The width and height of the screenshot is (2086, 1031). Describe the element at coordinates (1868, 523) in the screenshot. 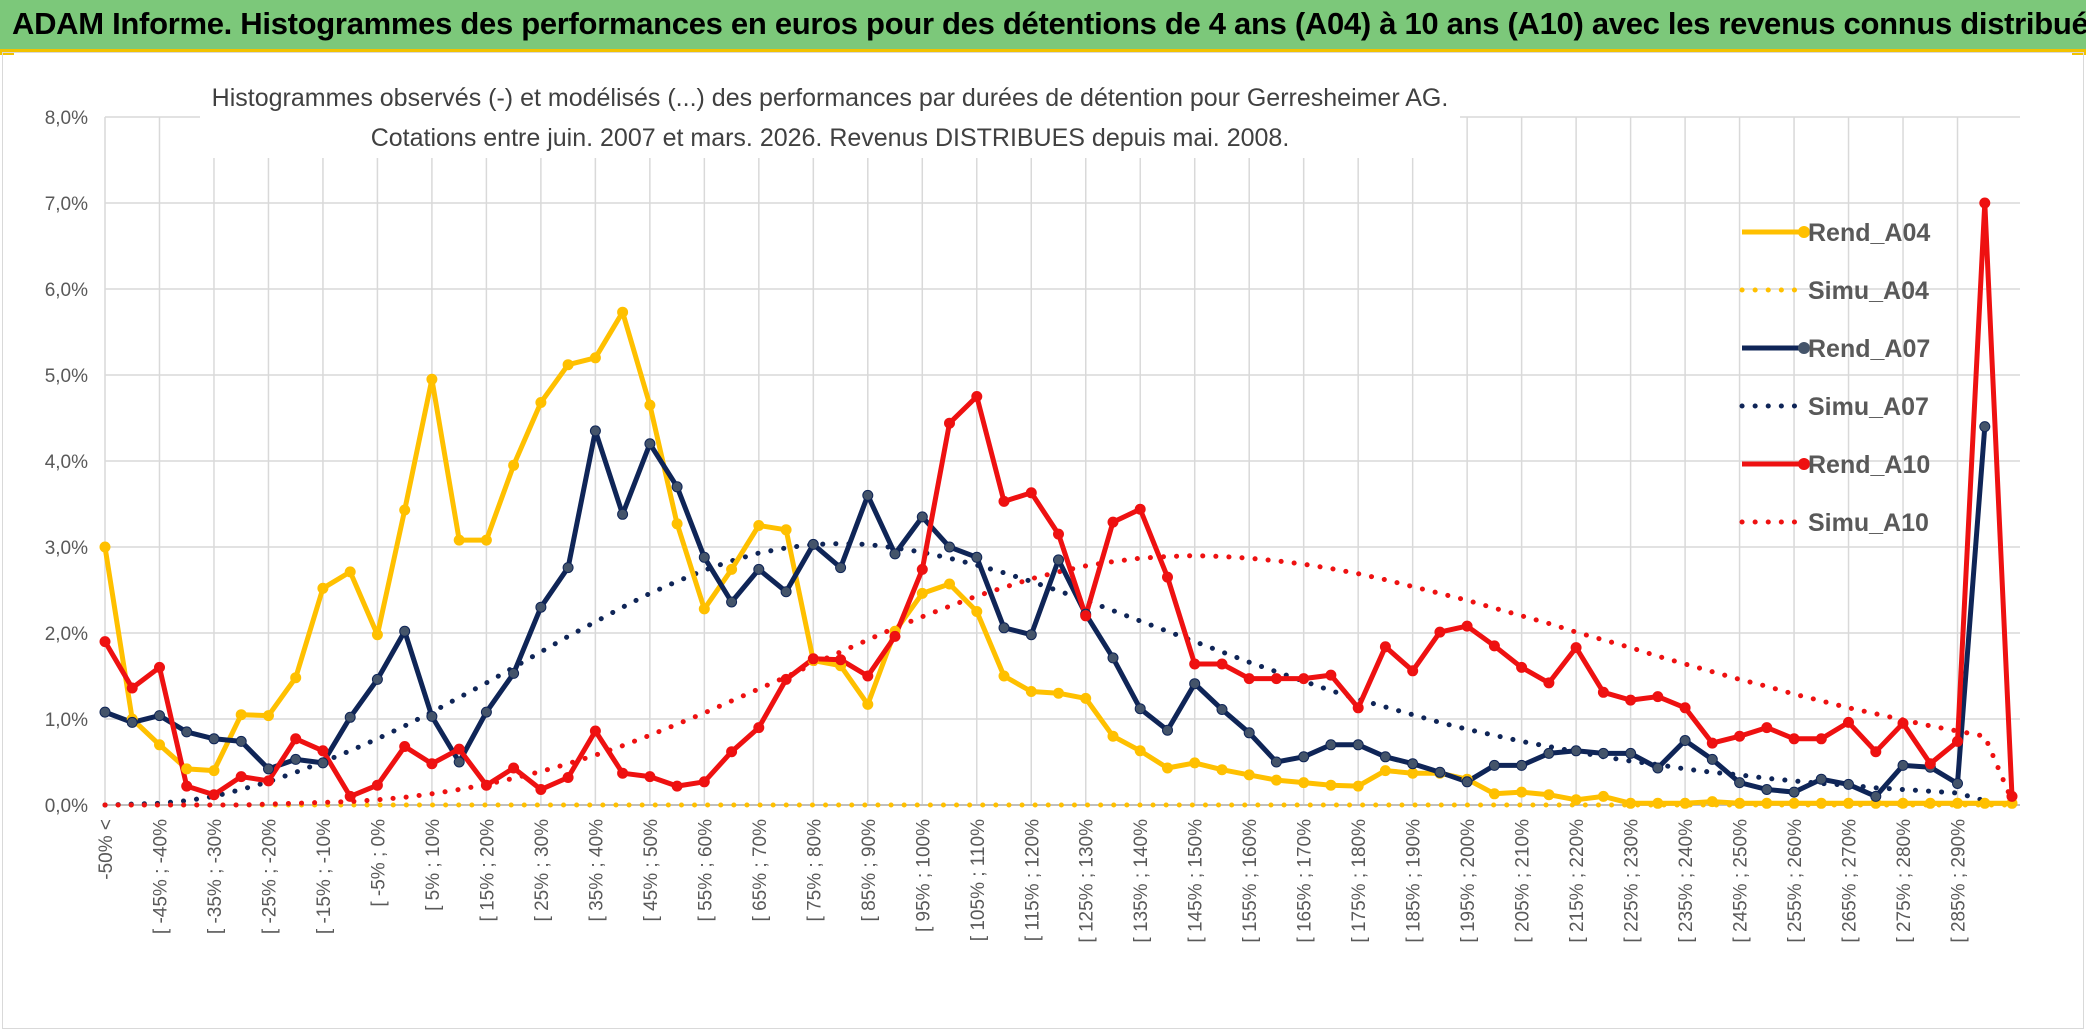

I see `legend-label: Simu_A10` at that location.